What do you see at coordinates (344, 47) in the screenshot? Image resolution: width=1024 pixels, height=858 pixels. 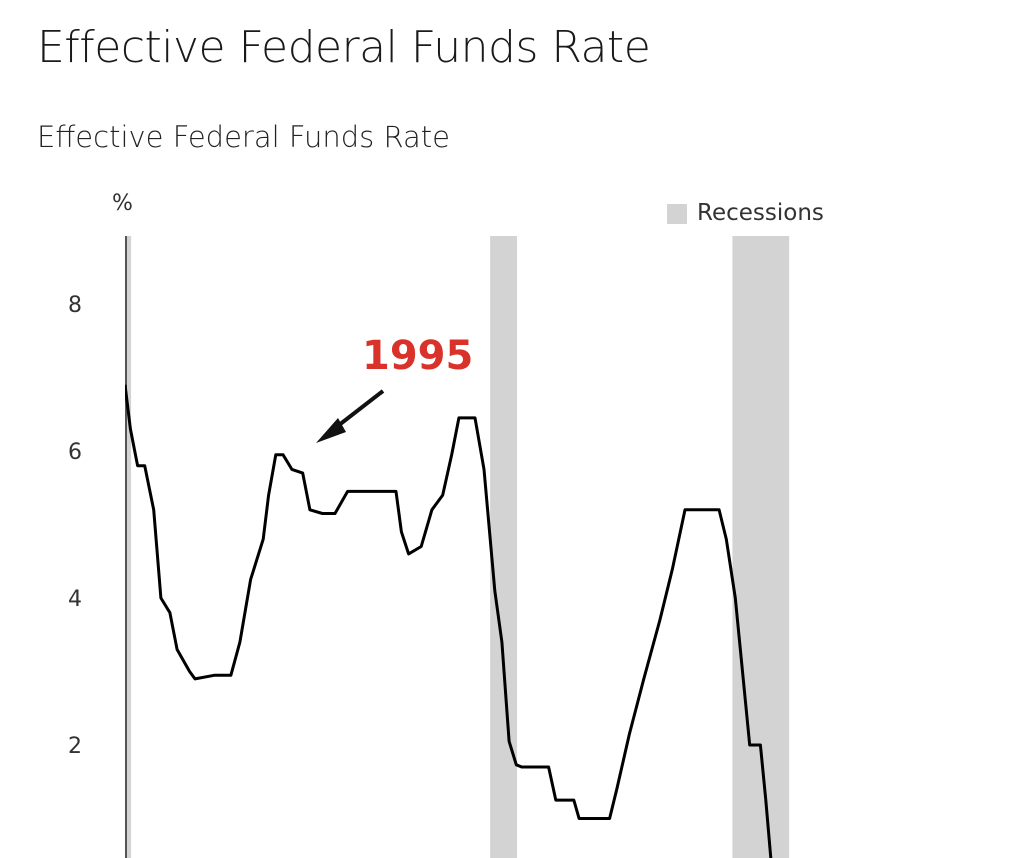 I see `page-title: Effective Federal Funds Rate` at bounding box center [344, 47].